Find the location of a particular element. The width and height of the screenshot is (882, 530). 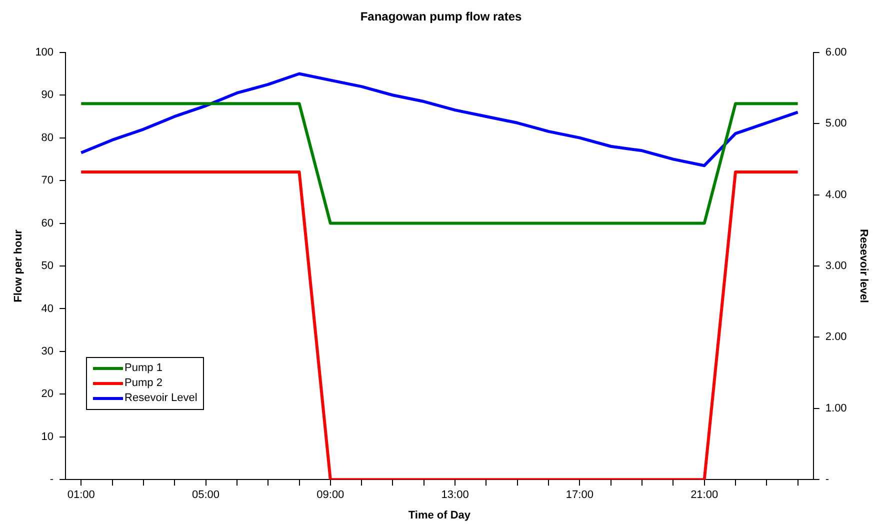

chart-title: Fanagowan pump flow rates is located at coordinates (441, 17).